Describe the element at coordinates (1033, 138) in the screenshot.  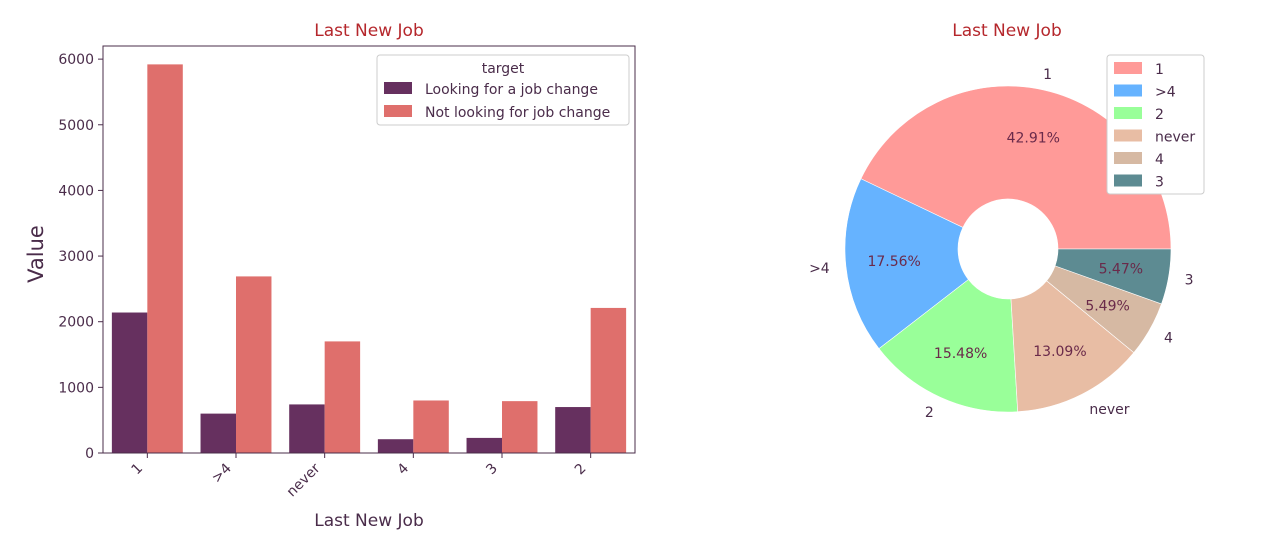
I see `slice-pct-label-1: 42.91%` at that location.